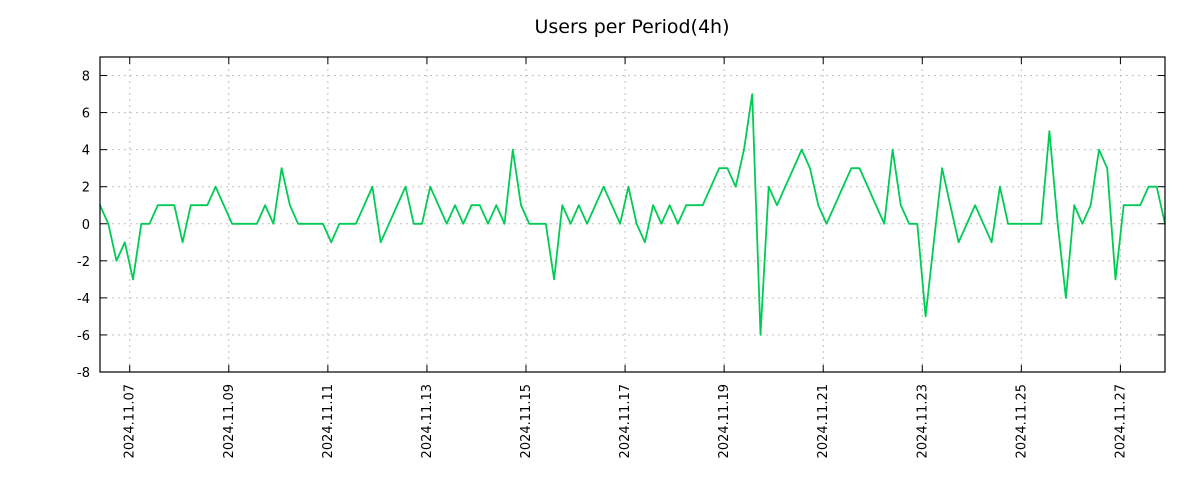 The image size is (1200, 500). Describe the element at coordinates (83, 299) in the screenshot. I see `y-axis-tick-label: -4` at that location.